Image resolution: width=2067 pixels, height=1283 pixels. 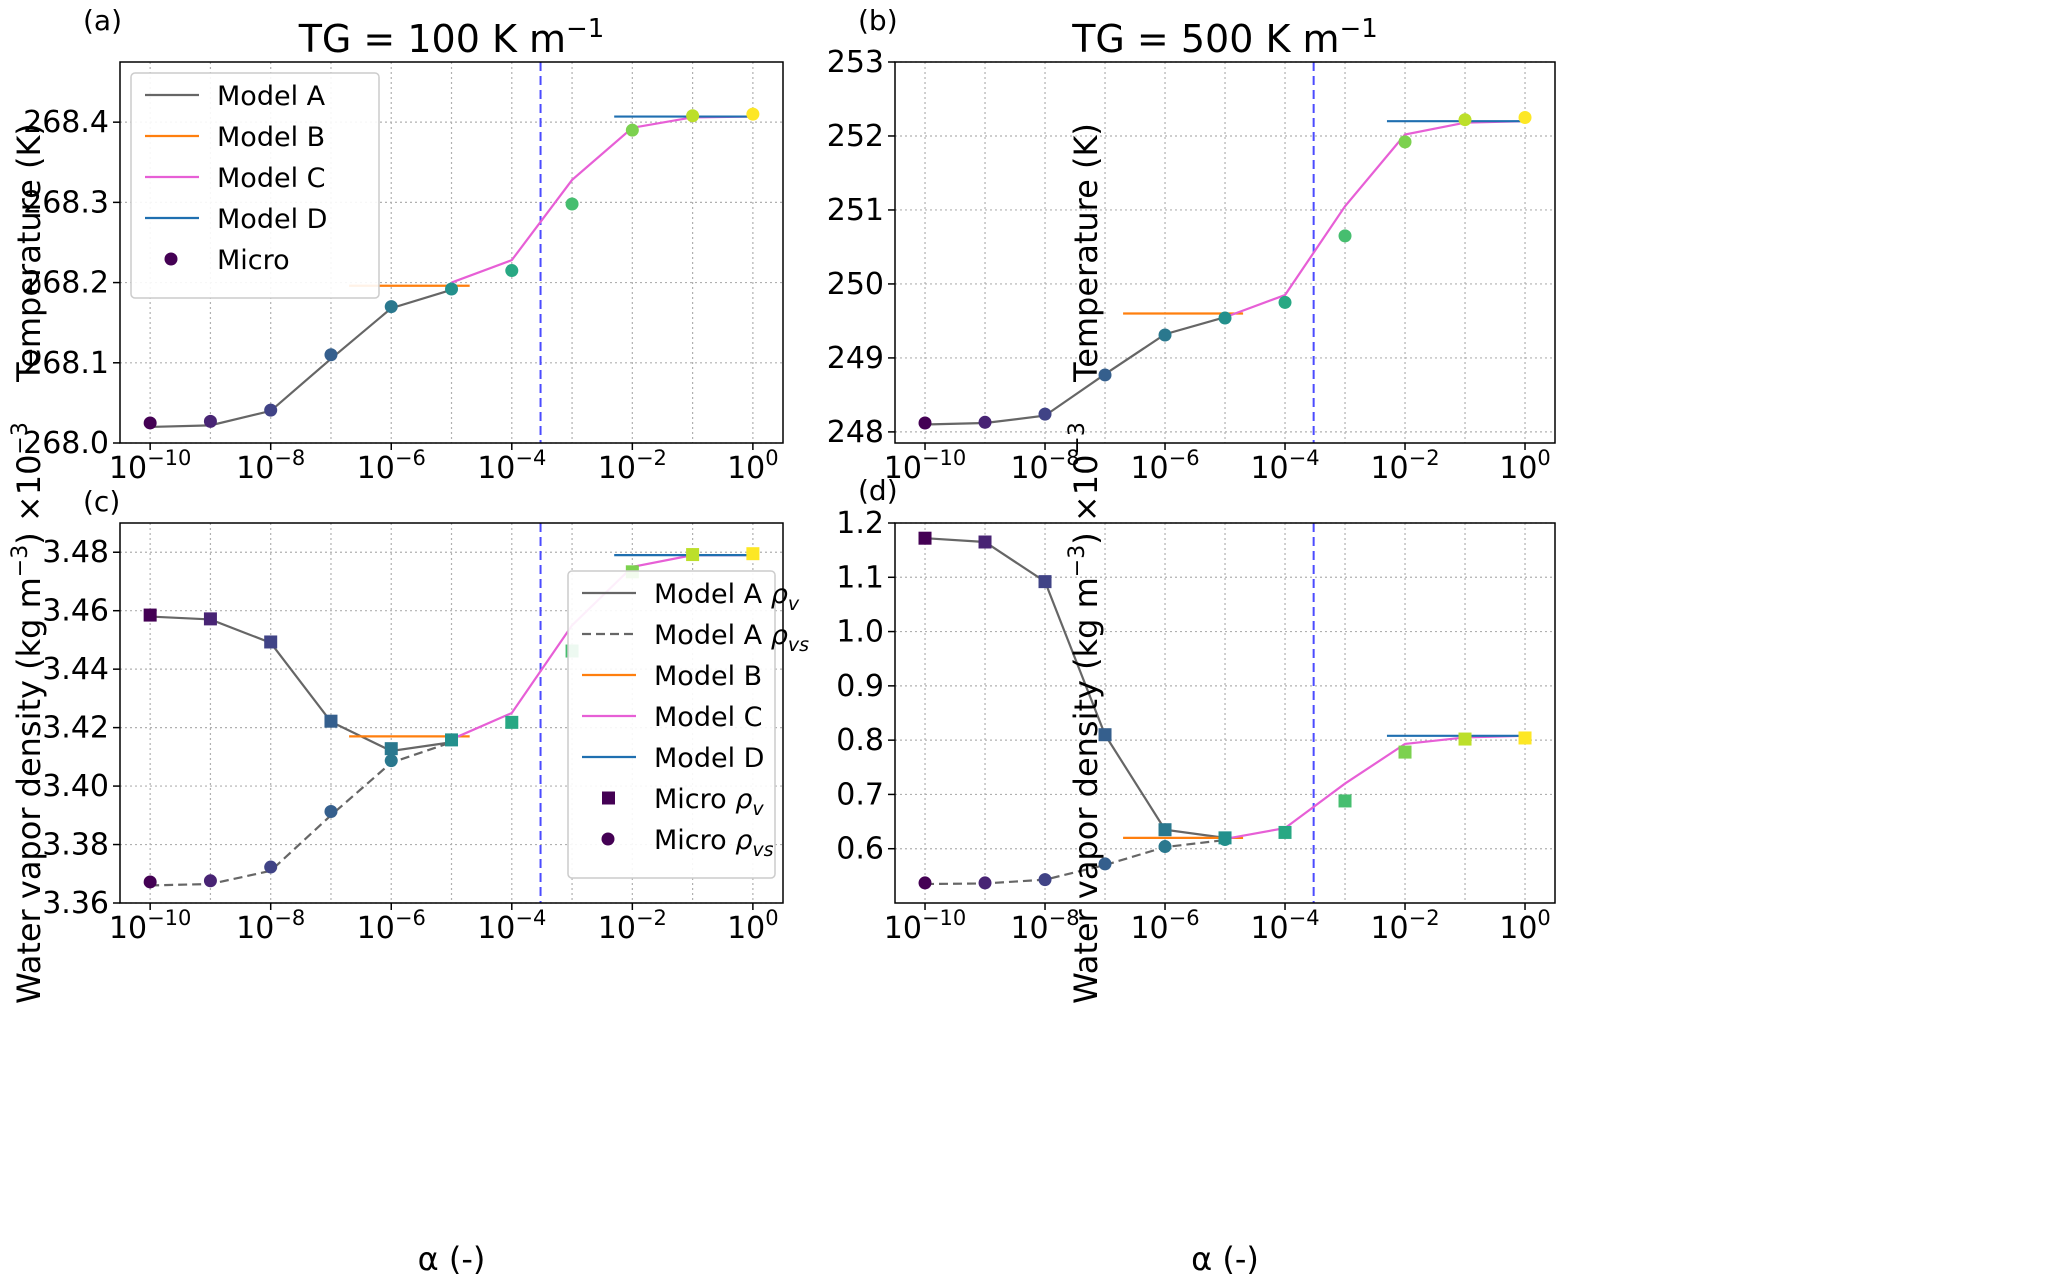 I want to click on legend-label: Micro ρv, so click(x=709, y=802).